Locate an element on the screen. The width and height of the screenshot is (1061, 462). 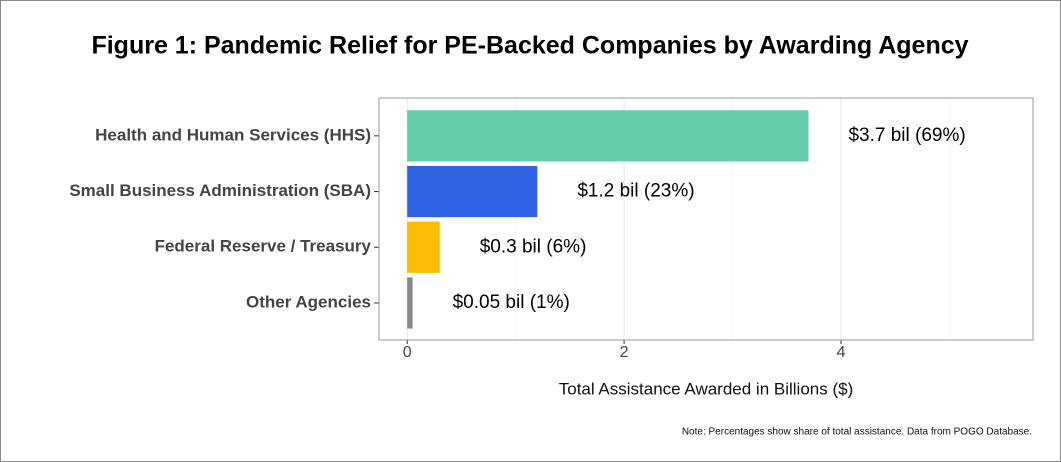
y-tick-label: Health and Human Services (HHS) is located at coordinates (233, 134).